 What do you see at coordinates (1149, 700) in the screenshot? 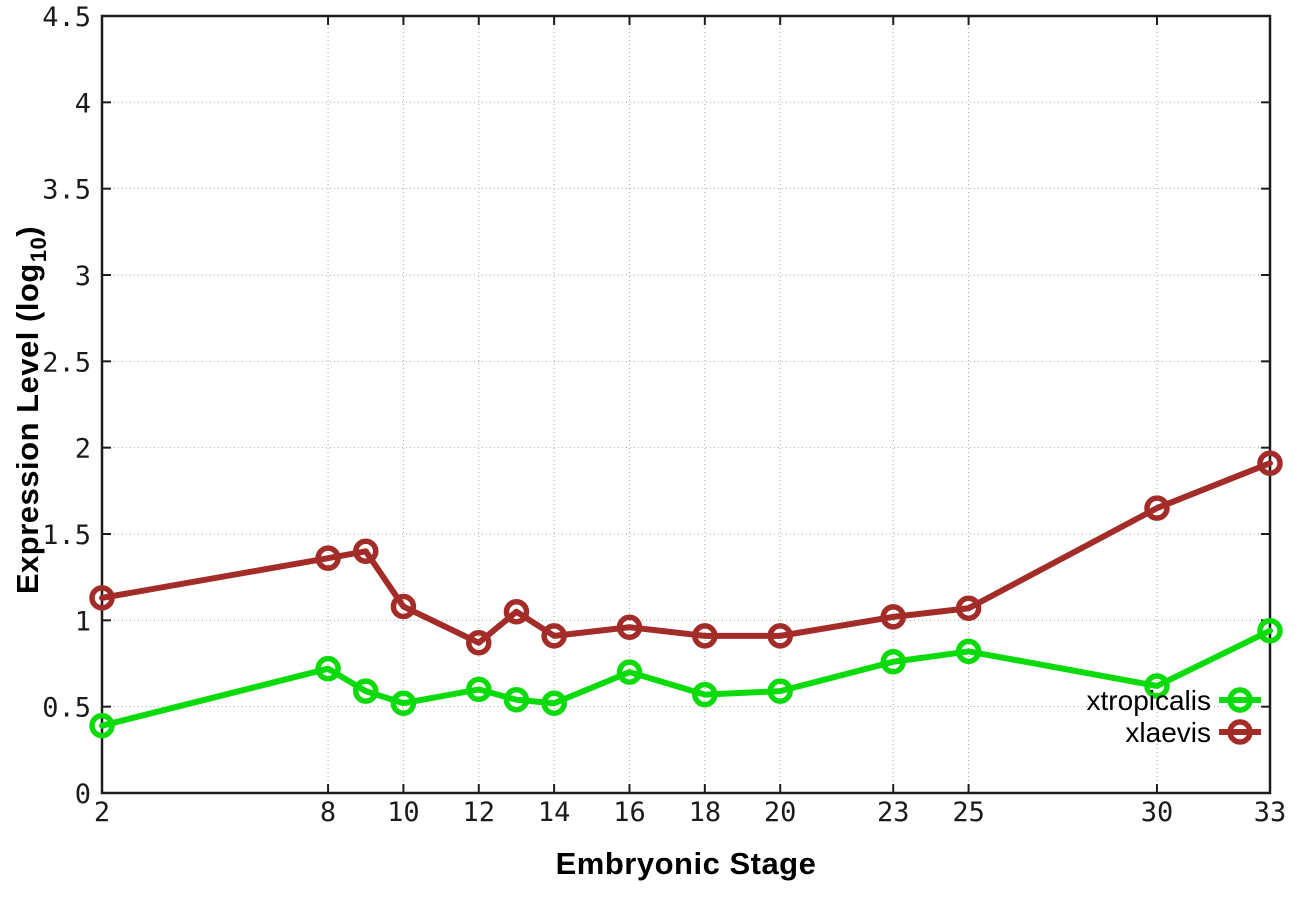
I see `legend-label-xtropicalis: xtropicalis` at bounding box center [1149, 700].